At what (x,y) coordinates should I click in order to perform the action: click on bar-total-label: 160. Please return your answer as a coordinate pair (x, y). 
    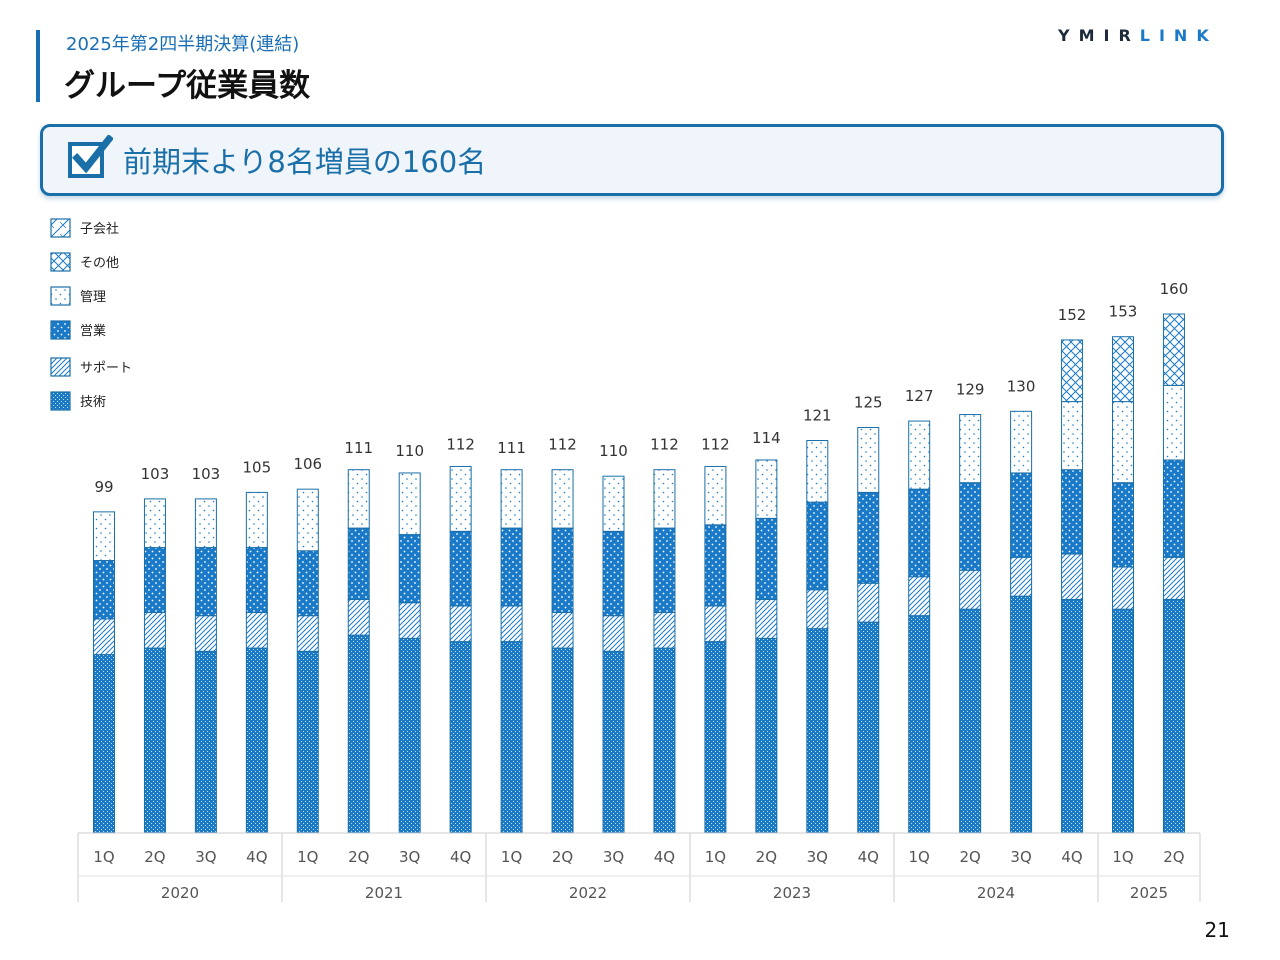
    Looking at the image, I should click on (1174, 289).